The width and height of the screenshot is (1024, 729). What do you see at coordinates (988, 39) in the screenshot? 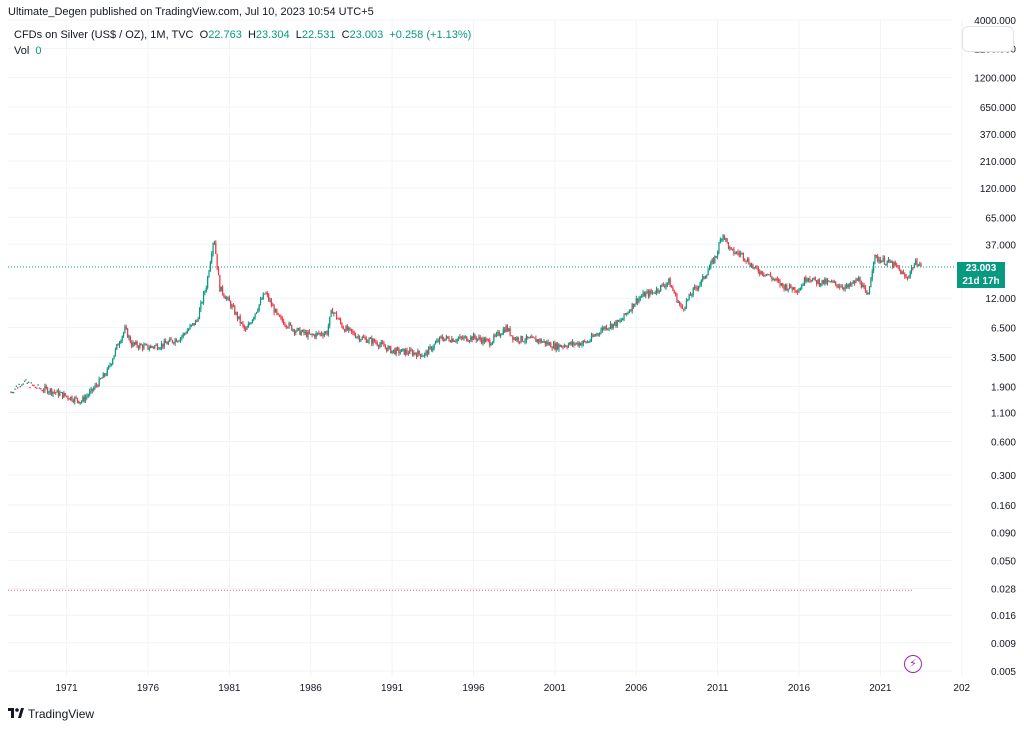
I see `scale-settings-button` at bounding box center [988, 39].